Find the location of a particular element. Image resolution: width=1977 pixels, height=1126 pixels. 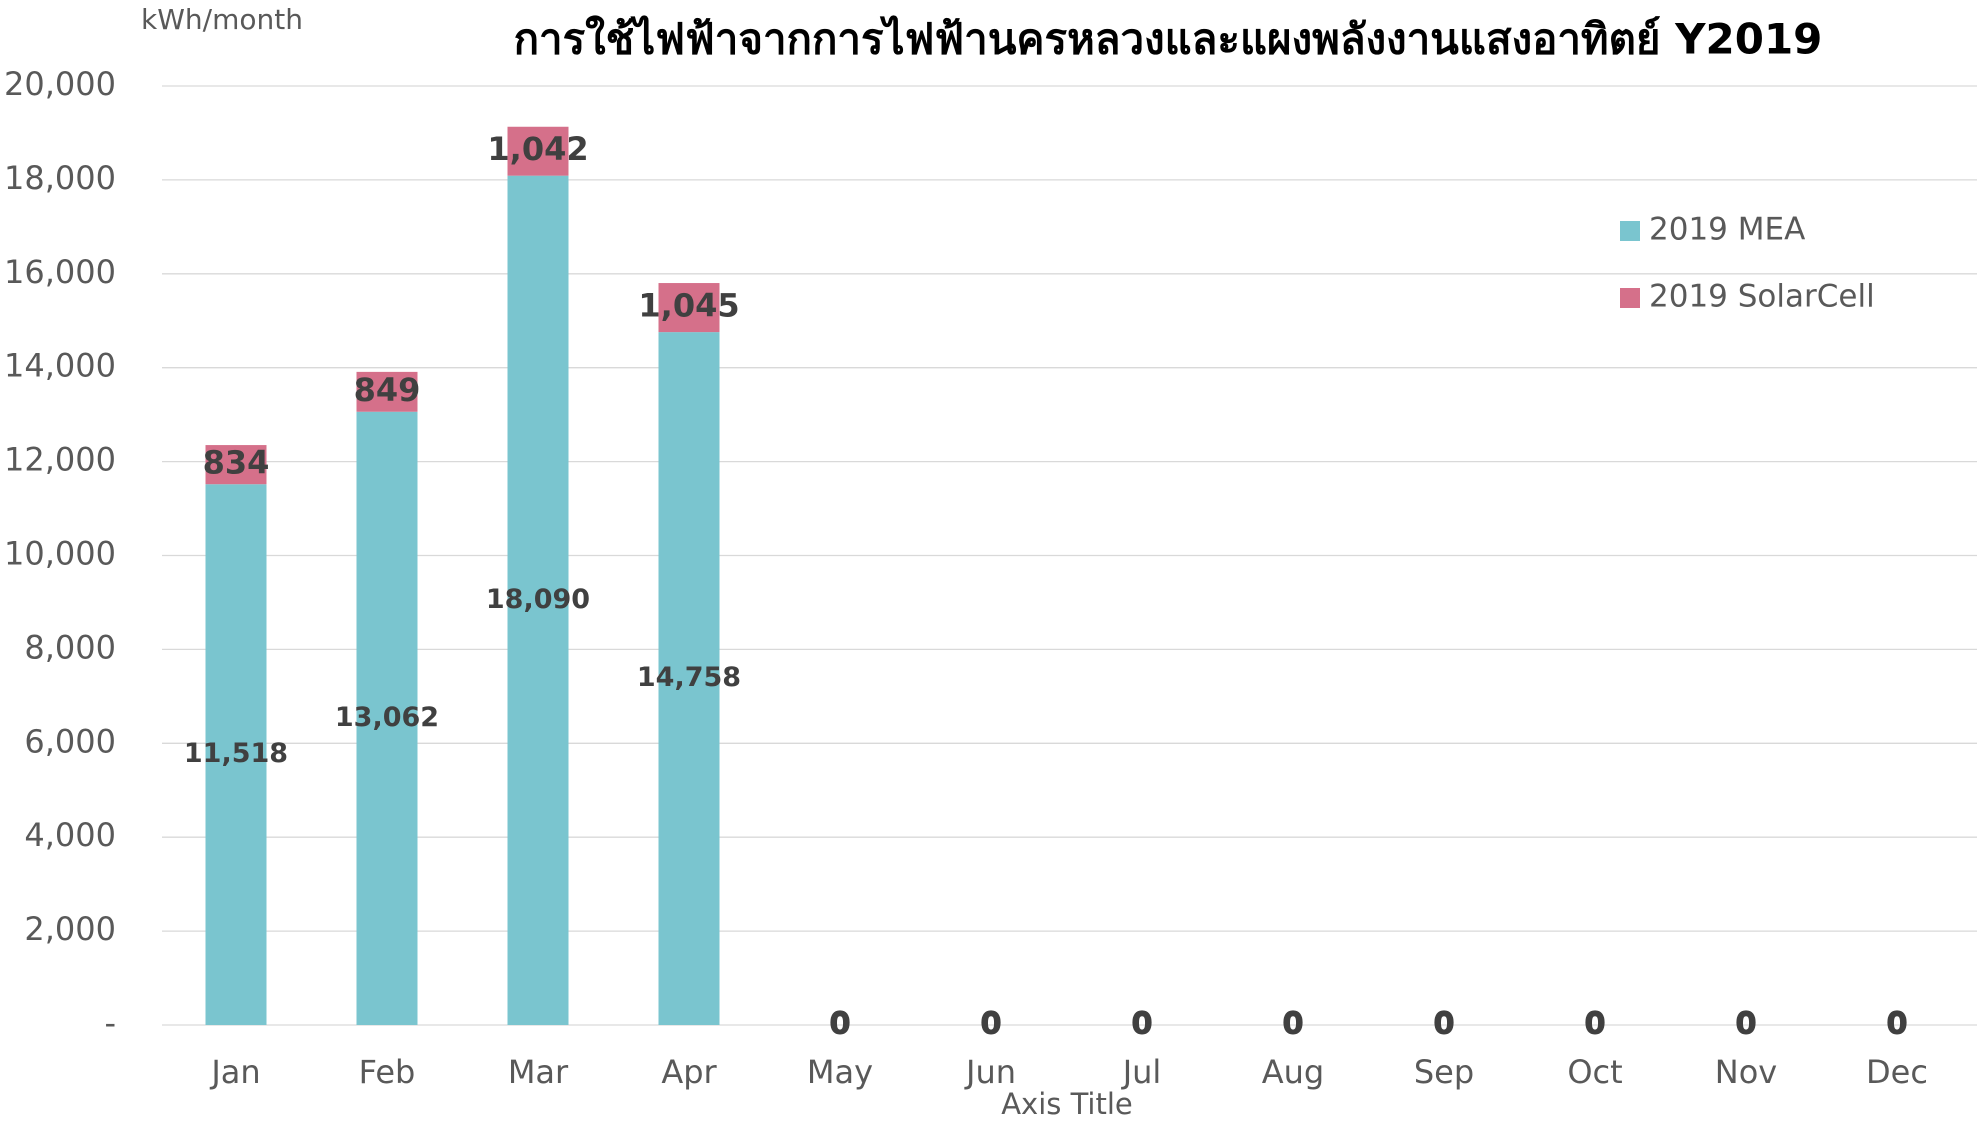

data-label: 1,045 is located at coordinates (688, 306).